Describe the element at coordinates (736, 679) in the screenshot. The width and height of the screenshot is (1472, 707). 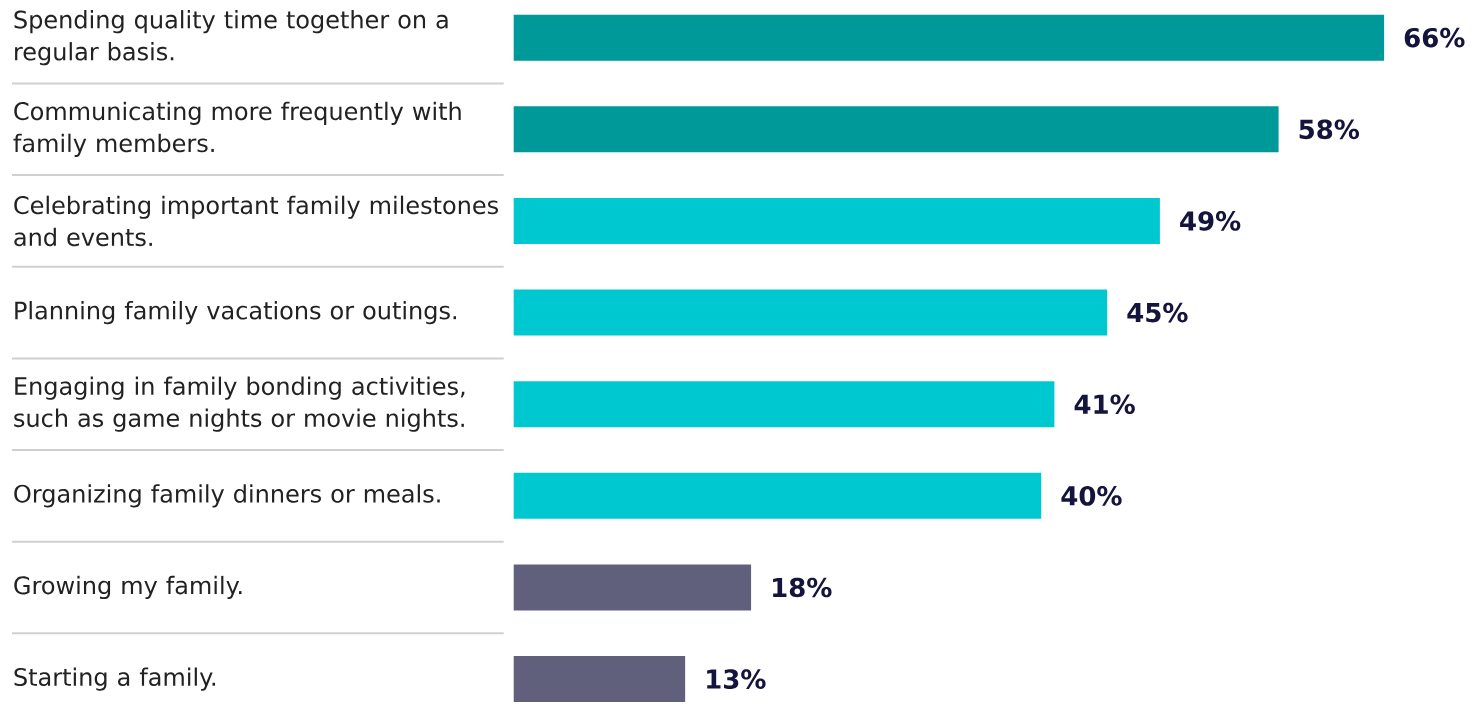
I see `data-label: 13%` at that location.